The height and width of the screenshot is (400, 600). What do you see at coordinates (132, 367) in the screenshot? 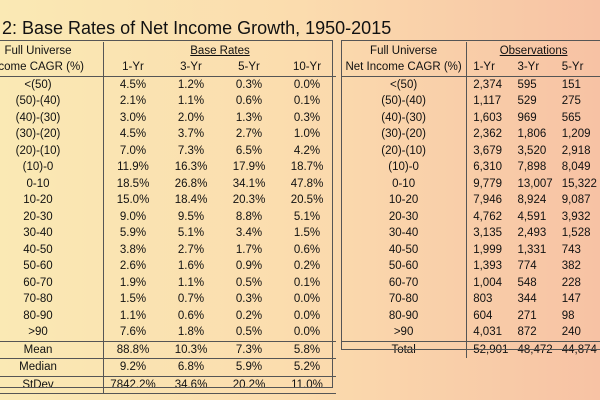
I see `left-summary-value: 9.2%` at bounding box center [132, 367].